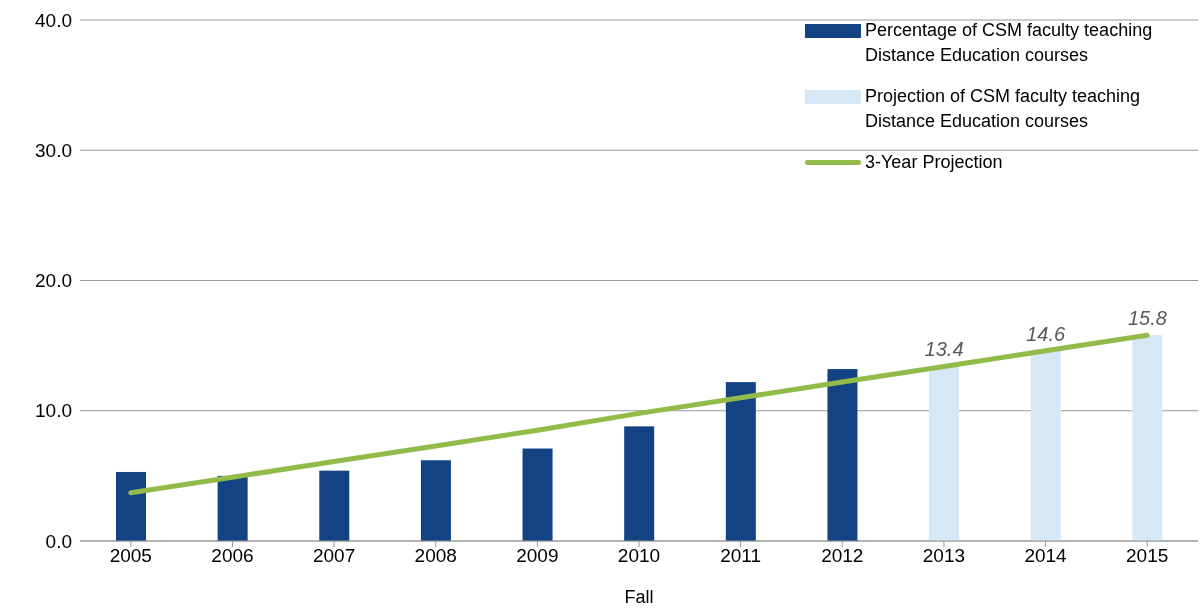  I want to click on x-tick-label: 2006, so click(232, 556).